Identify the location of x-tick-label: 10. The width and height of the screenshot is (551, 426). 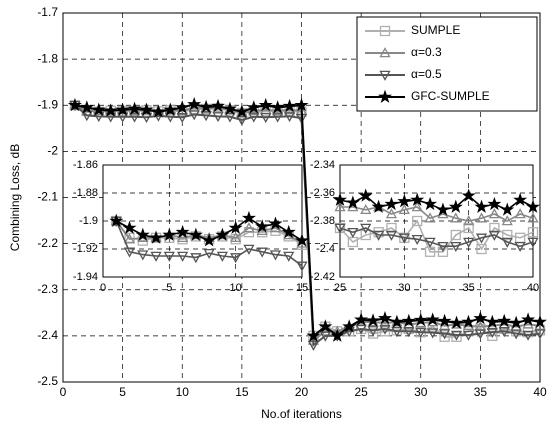
(183, 392).